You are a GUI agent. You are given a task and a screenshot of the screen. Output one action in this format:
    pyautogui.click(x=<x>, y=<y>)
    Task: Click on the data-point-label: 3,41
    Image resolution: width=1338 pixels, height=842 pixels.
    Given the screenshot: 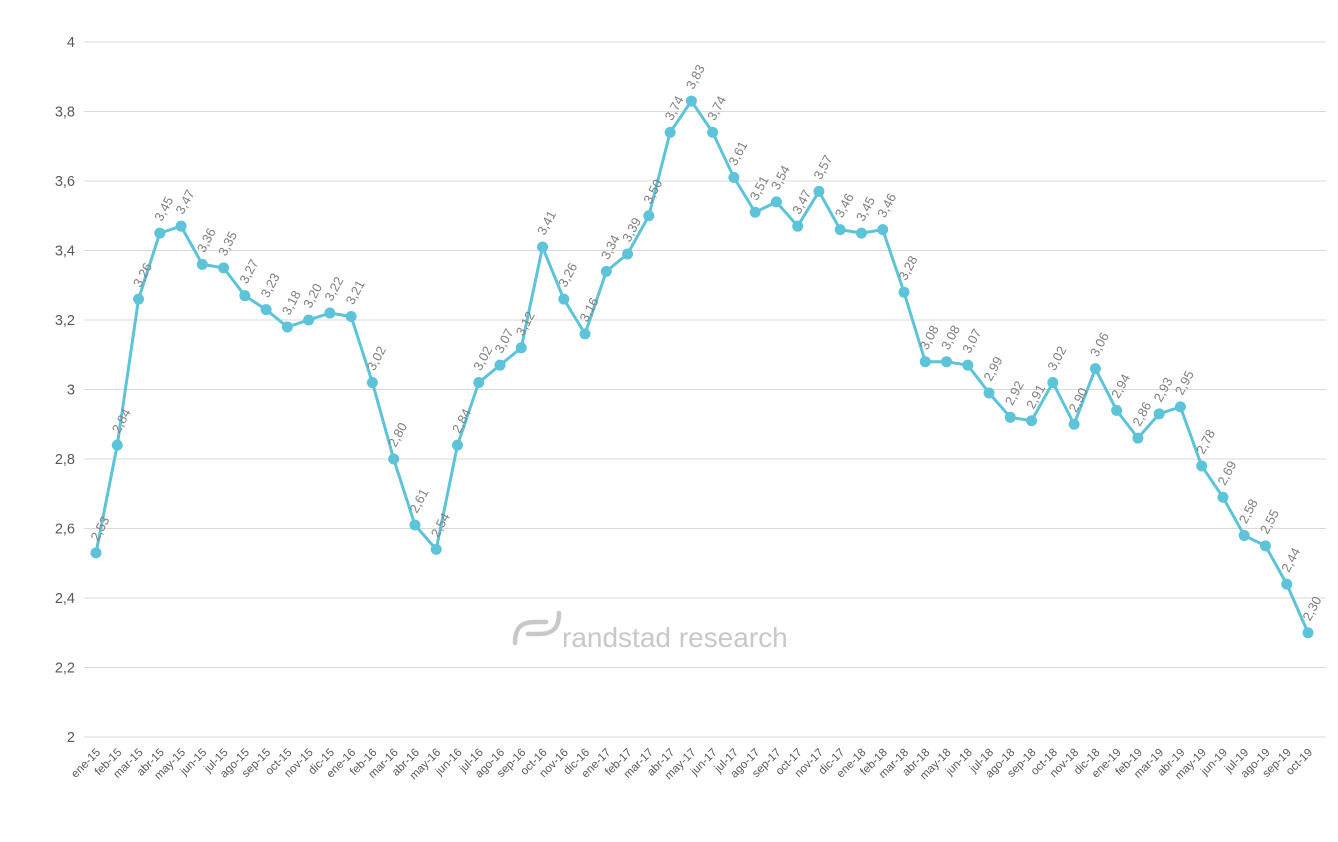 What is the action you would take?
    pyautogui.click(x=546, y=222)
    